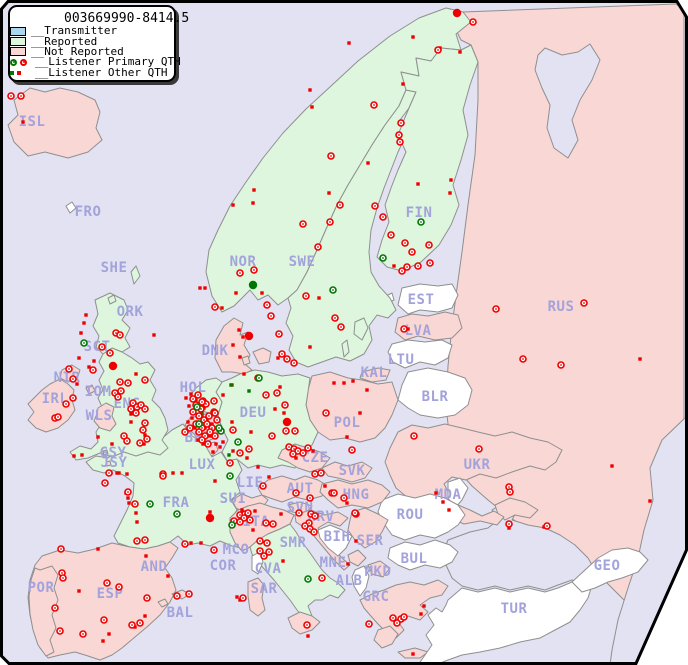  I want to click on map-label-rus: RUS, so click(561, 307).